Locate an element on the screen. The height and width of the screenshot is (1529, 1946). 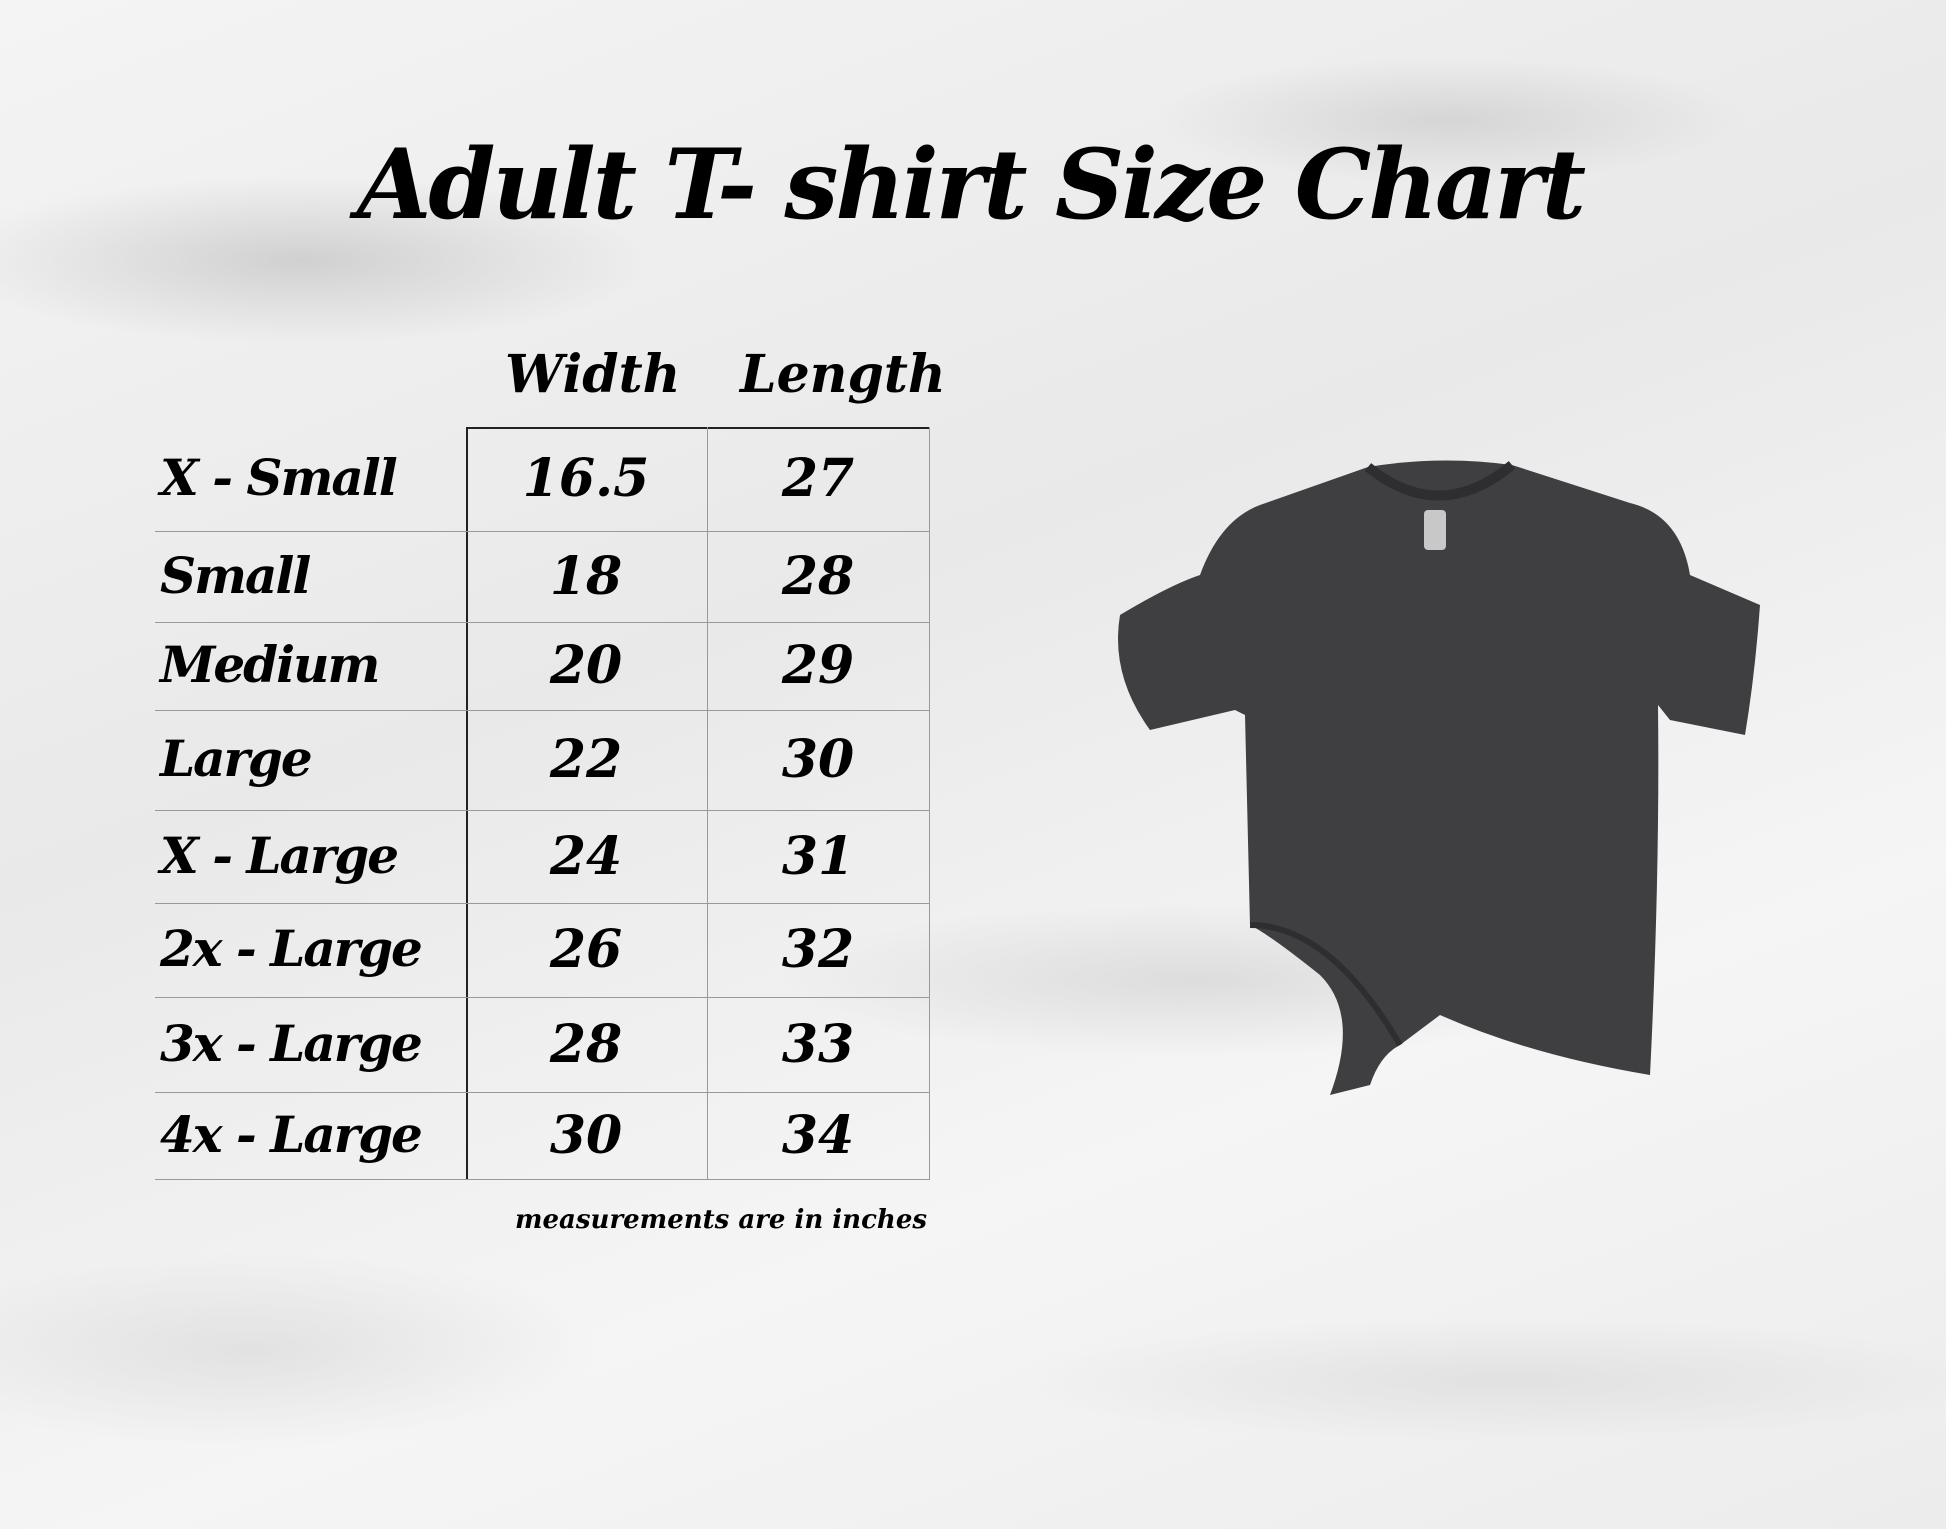
size-label: 3x - Large is located at coordinates (291, 1043).